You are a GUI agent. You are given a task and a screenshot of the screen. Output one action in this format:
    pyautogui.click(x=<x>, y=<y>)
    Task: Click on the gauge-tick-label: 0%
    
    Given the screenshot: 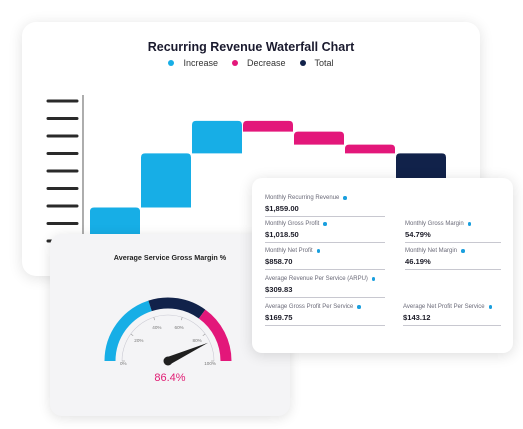 What is the action you would take?
    pyautogui.click(x=123, y=363)
    